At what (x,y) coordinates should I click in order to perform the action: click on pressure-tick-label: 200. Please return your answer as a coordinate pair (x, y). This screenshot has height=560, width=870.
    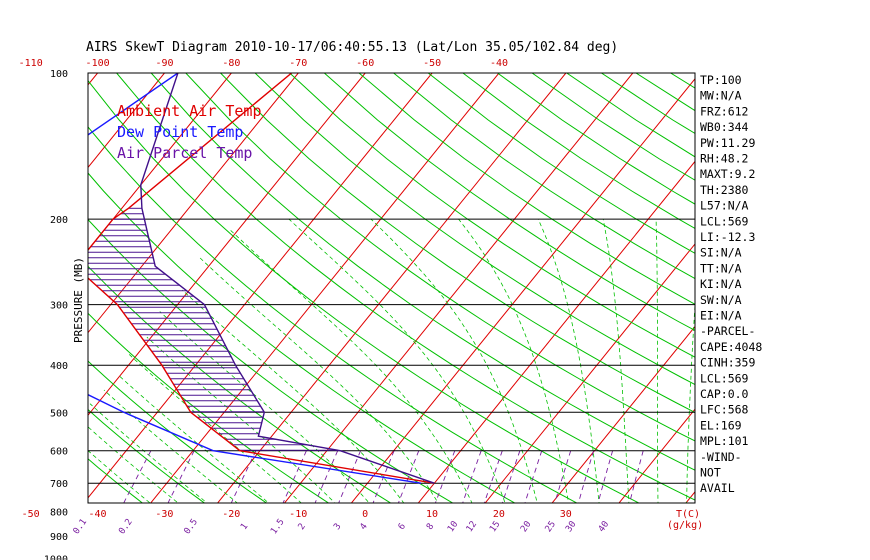
    Looking at the image, I should click on (59, 220).